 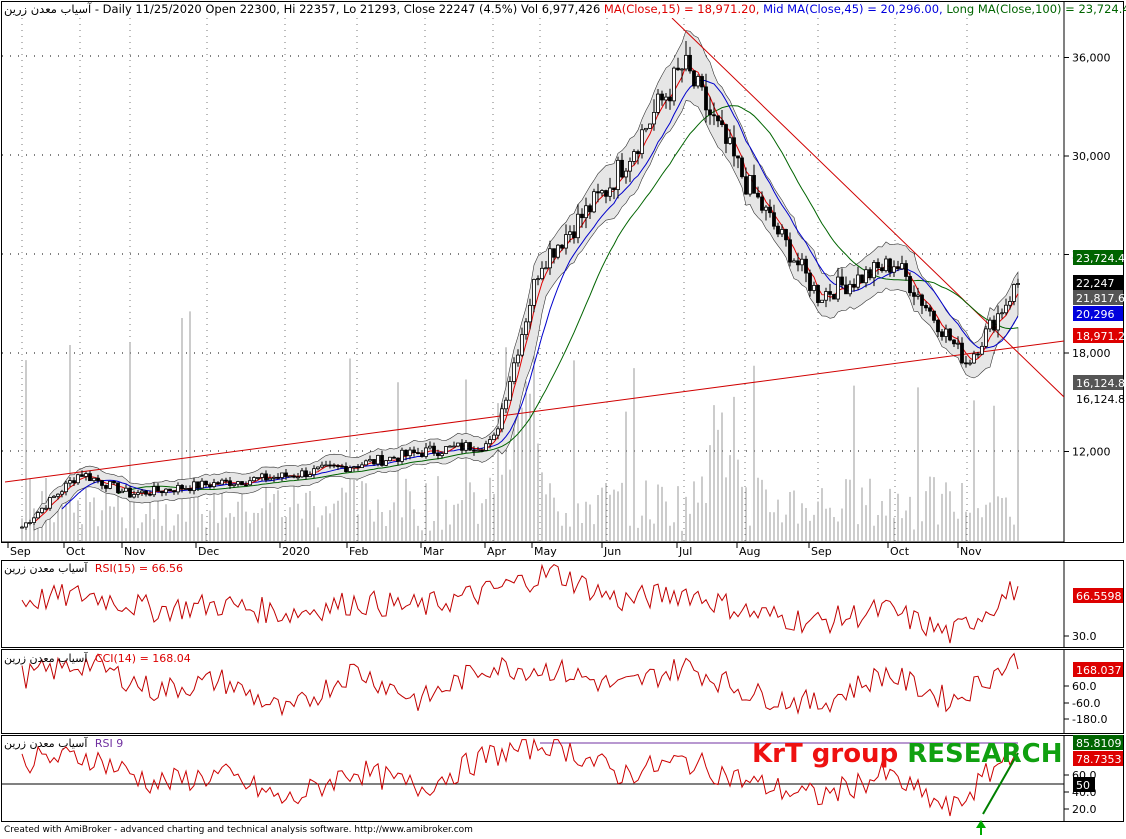 I want to click on rsi15-title: RSI(15) = 66.56, so click(x=139, y=568).